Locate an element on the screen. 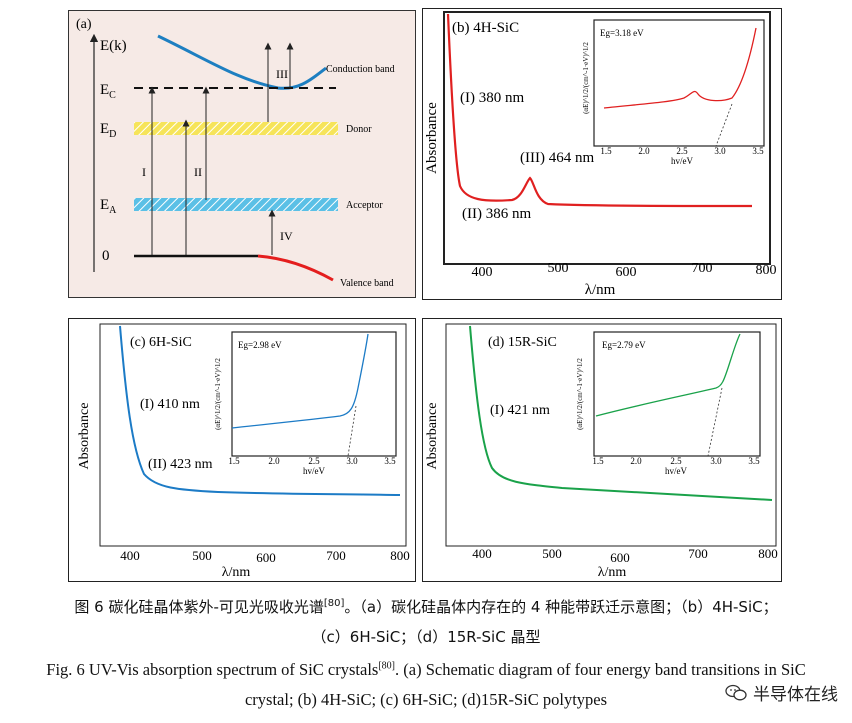 This screenshot has width=852, height=723. transition-label-ii: II is located at coordinates (198, 172).